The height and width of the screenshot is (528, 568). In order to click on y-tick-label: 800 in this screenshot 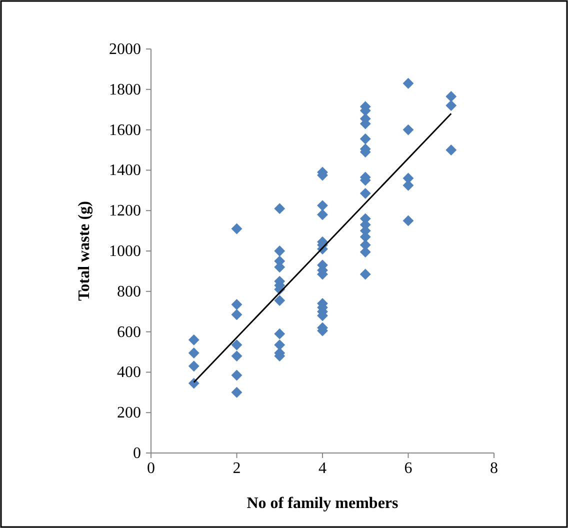, I will do `click(129, 291)`.